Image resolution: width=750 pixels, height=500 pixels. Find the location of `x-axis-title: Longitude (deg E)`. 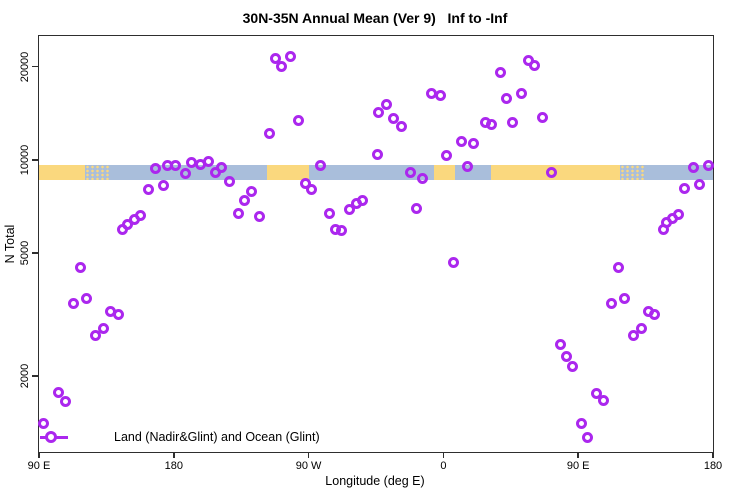

x-axis-title: Longitude (deg E) is located at coordinates (375, 481).